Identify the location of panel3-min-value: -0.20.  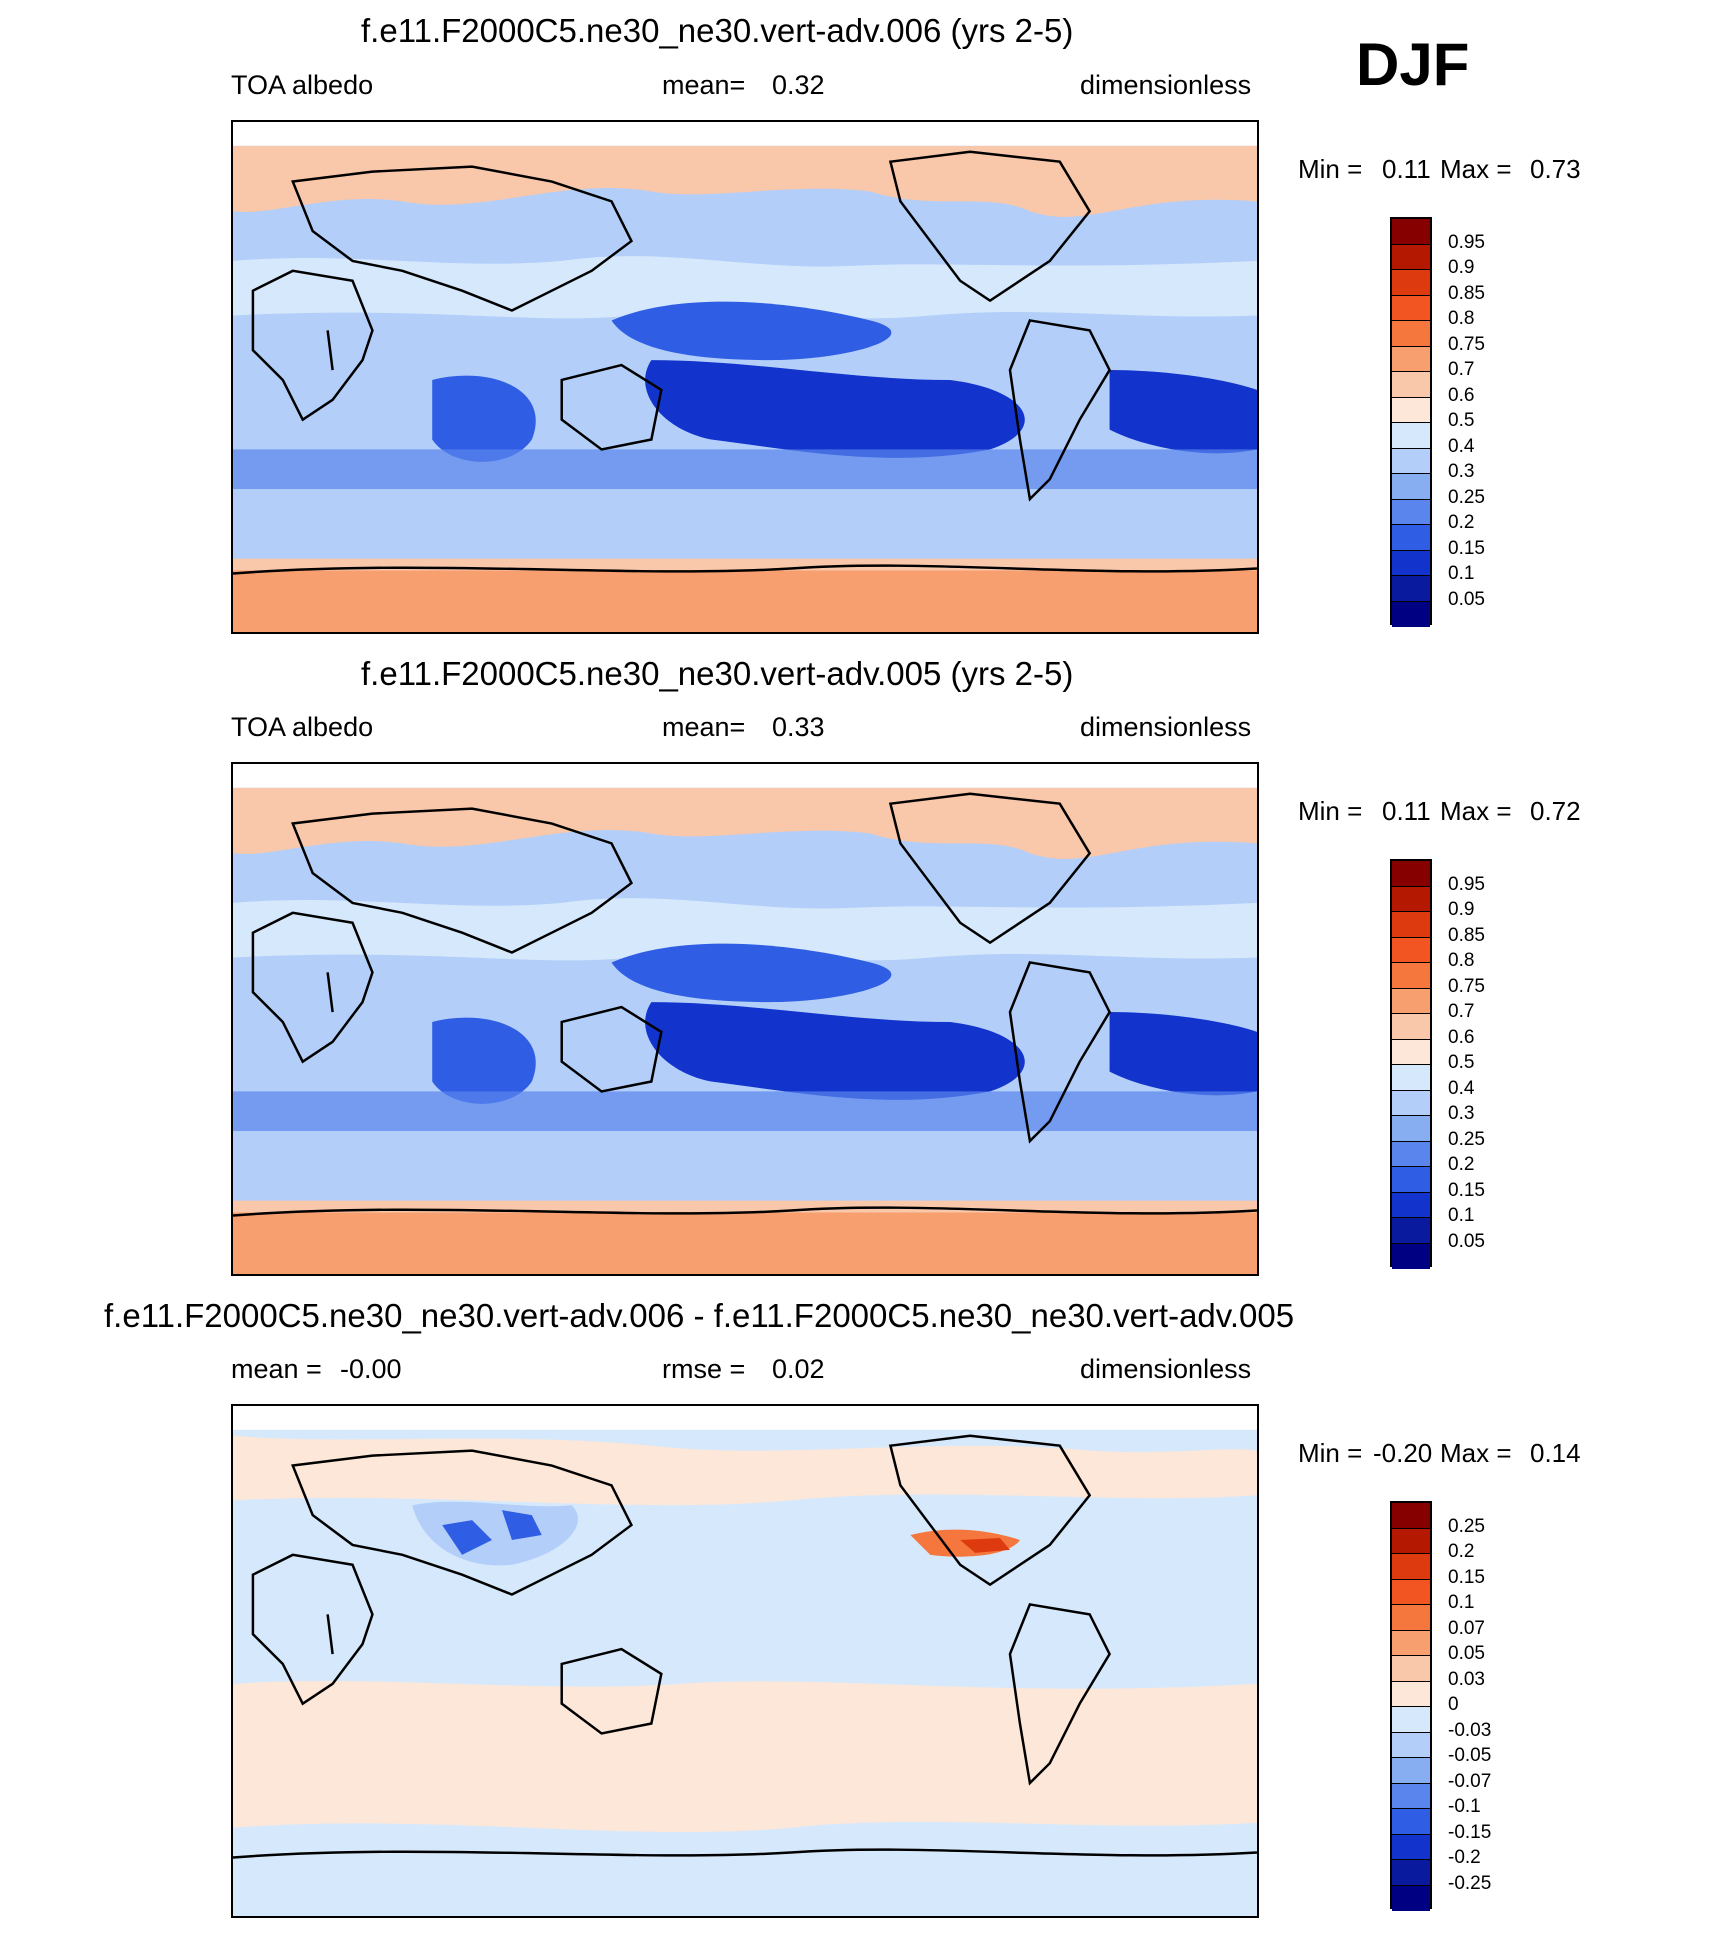
(1403, 1453).